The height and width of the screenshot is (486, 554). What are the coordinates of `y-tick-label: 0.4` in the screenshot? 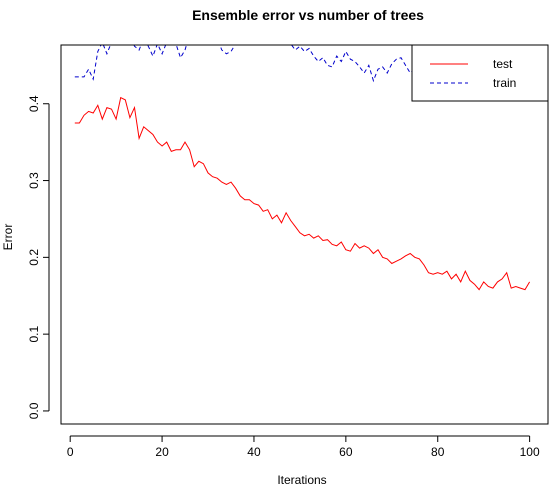 It's located at (34, 103).